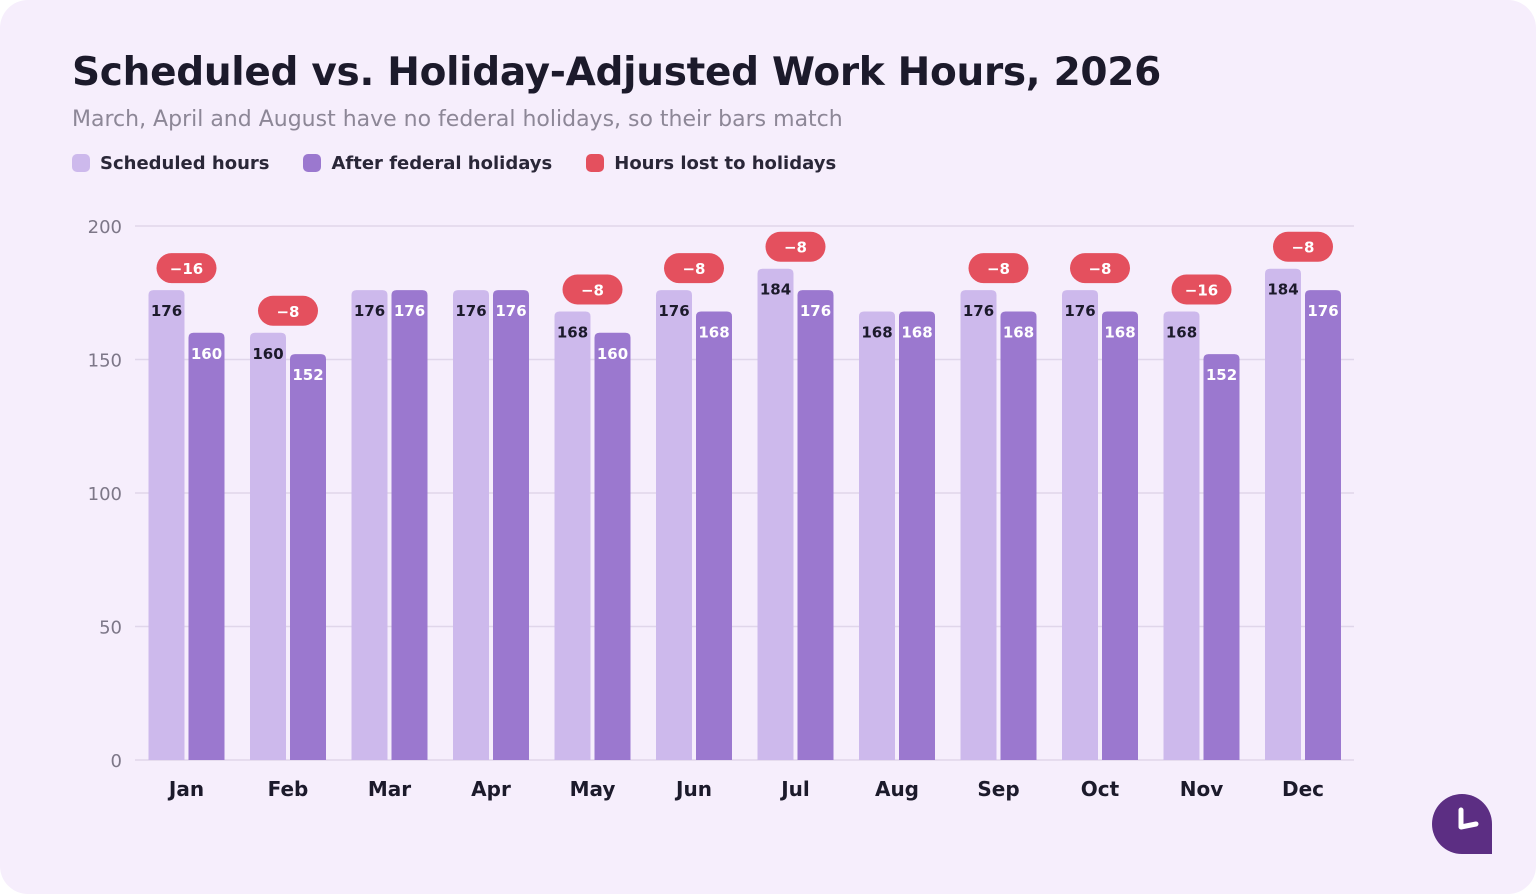  Describe the element at coordinates (491, 789) in the screenshot. I see `x-tick-label: Apr` at that location.